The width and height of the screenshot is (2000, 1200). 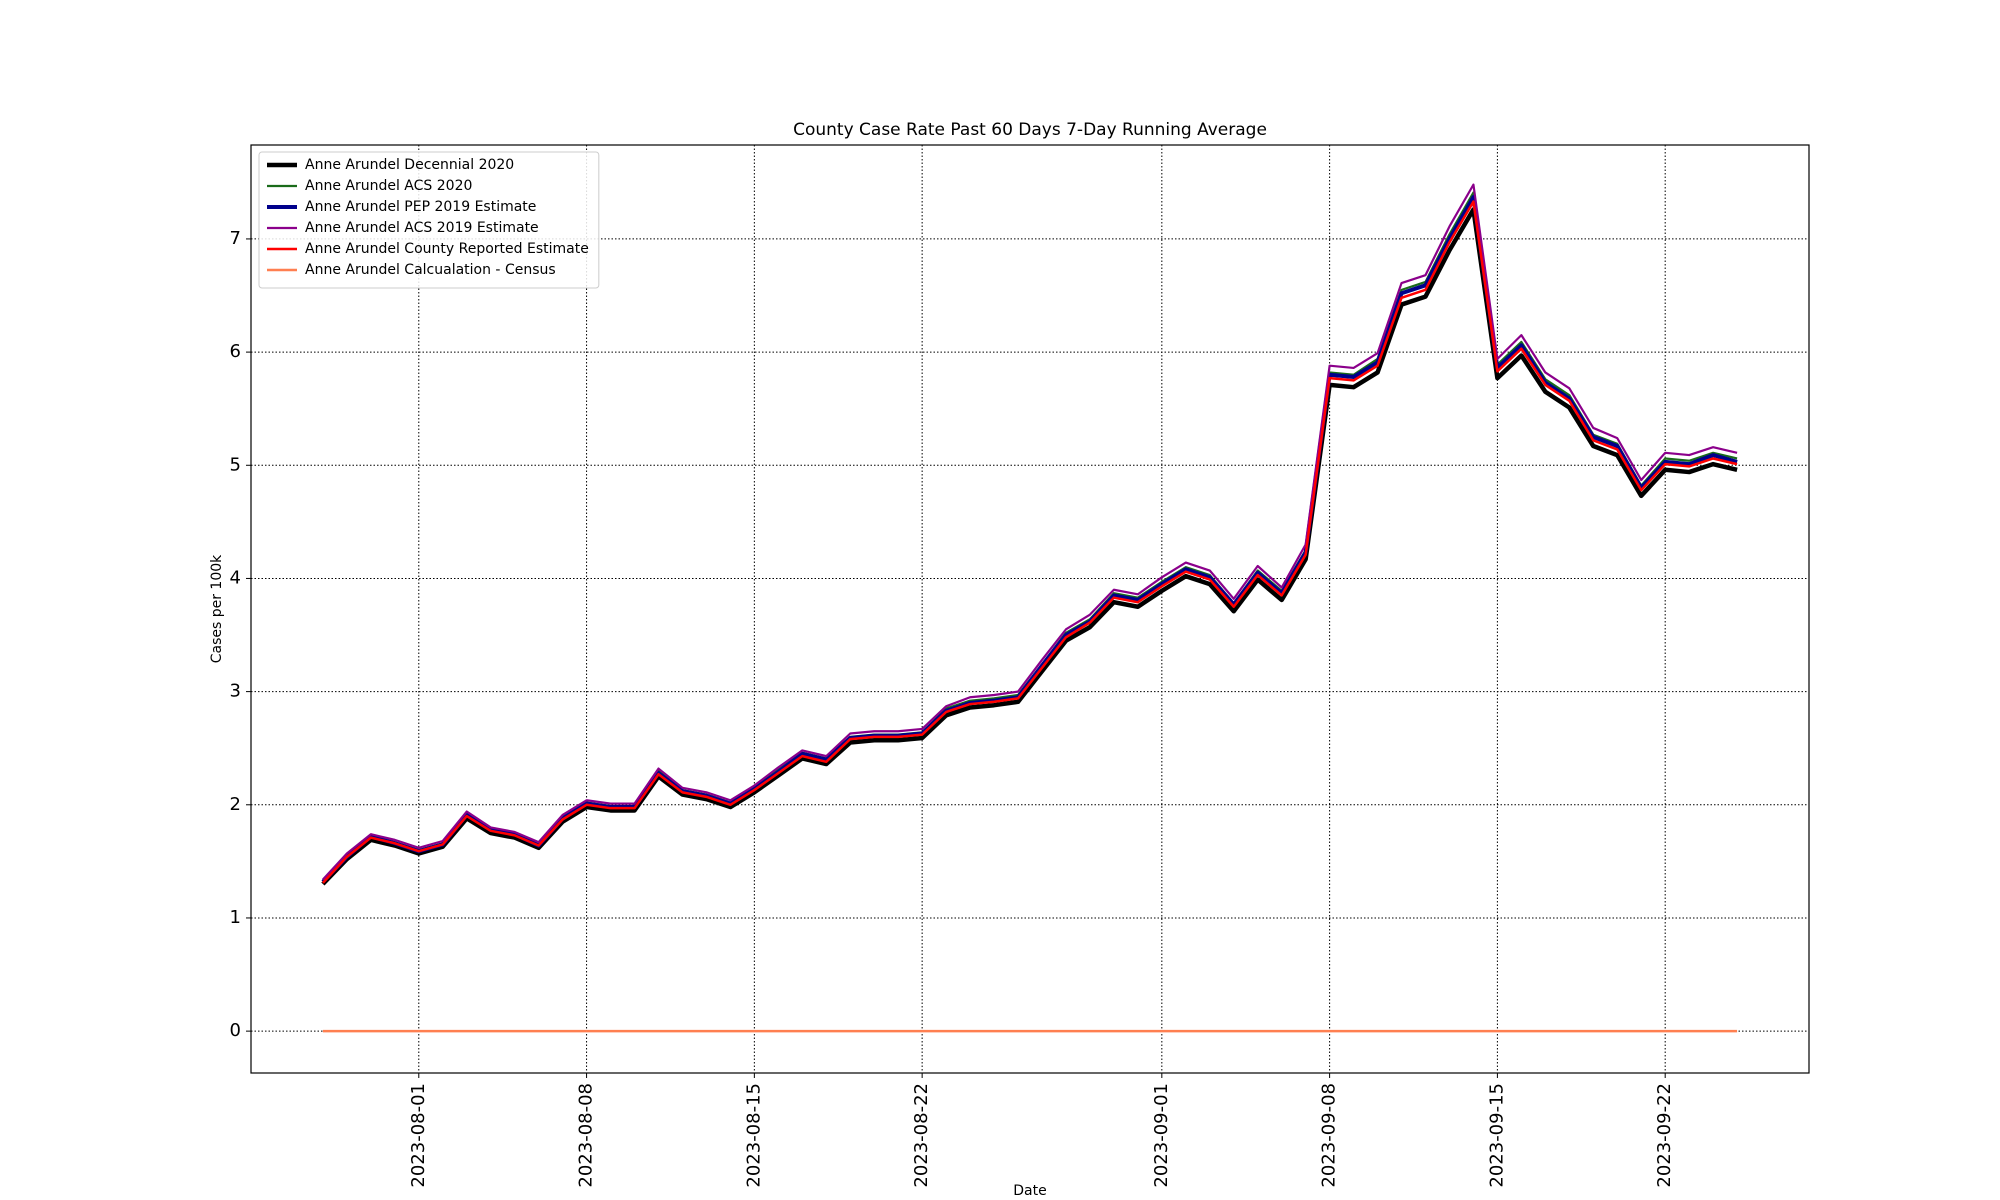 What do you see at coordinates (1329, 1135) in the screenshot?
I see `x-tick-label: 2023-09-08` at bounding box center [1329, 1135].